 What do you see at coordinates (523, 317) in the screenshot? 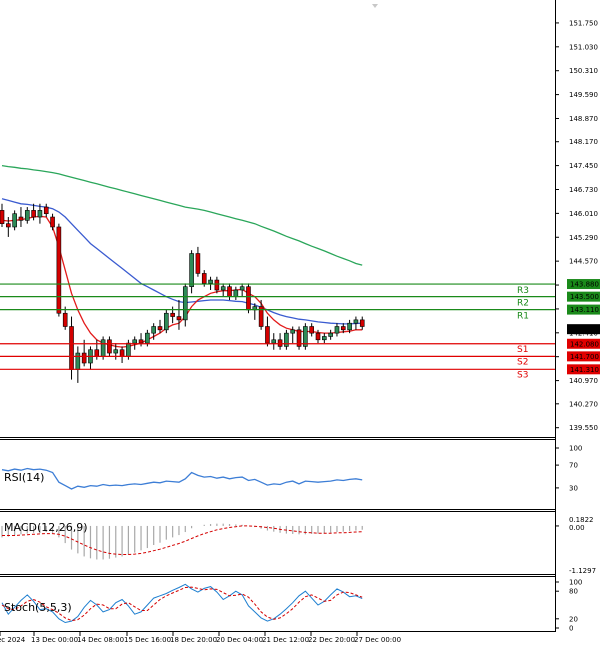
I see `level-label-r1: R1` at bounding box center [523, 317].